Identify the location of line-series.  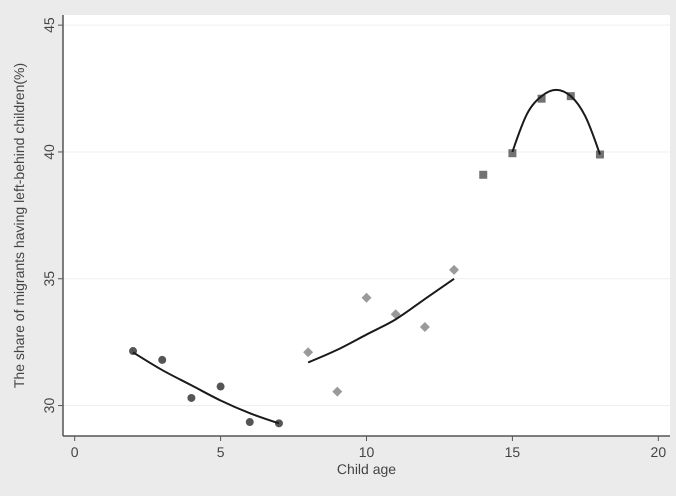
(381, 321).